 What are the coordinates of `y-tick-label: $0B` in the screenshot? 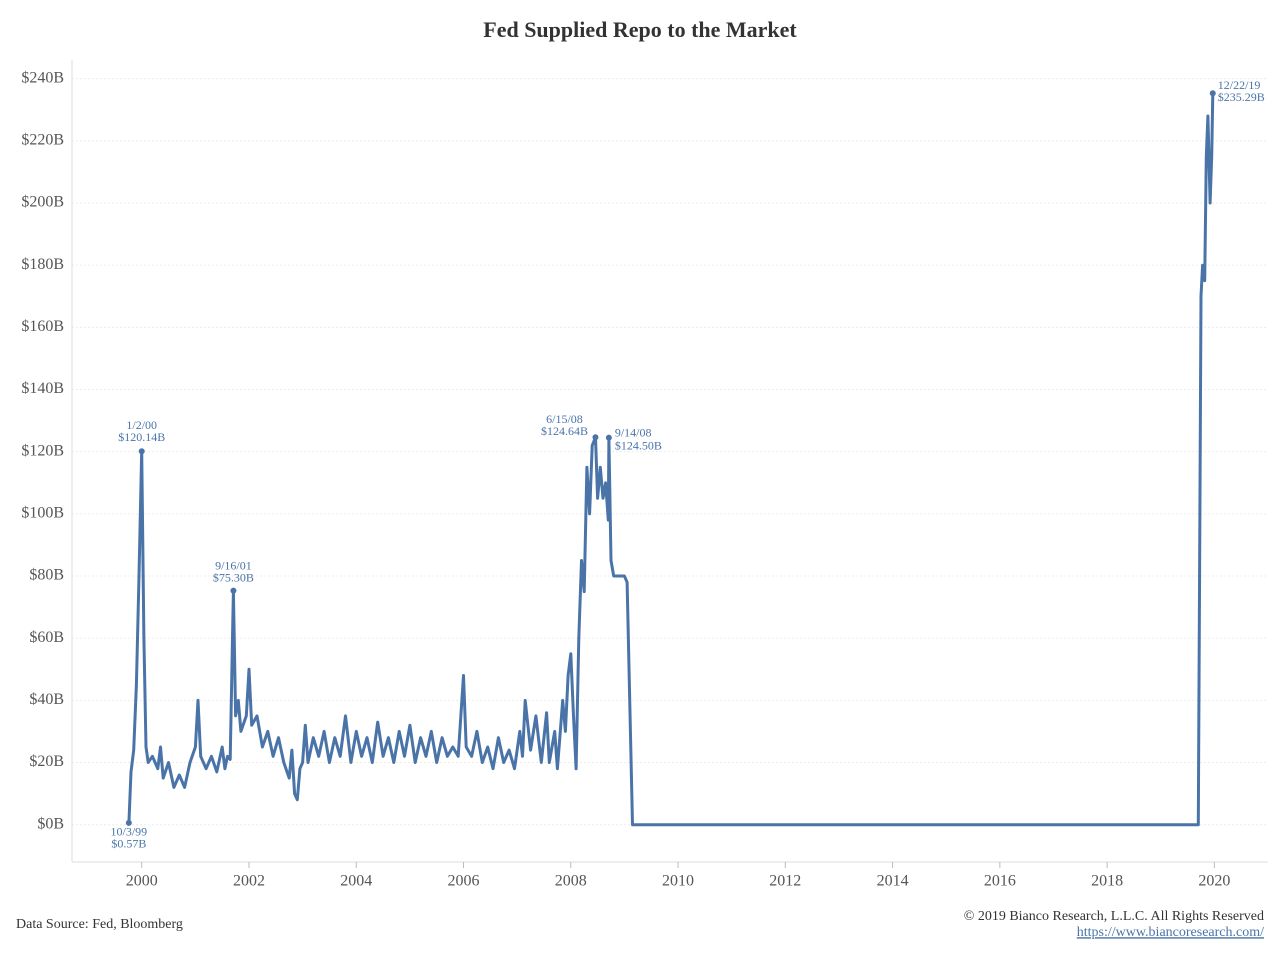 It's located at (50, 823).